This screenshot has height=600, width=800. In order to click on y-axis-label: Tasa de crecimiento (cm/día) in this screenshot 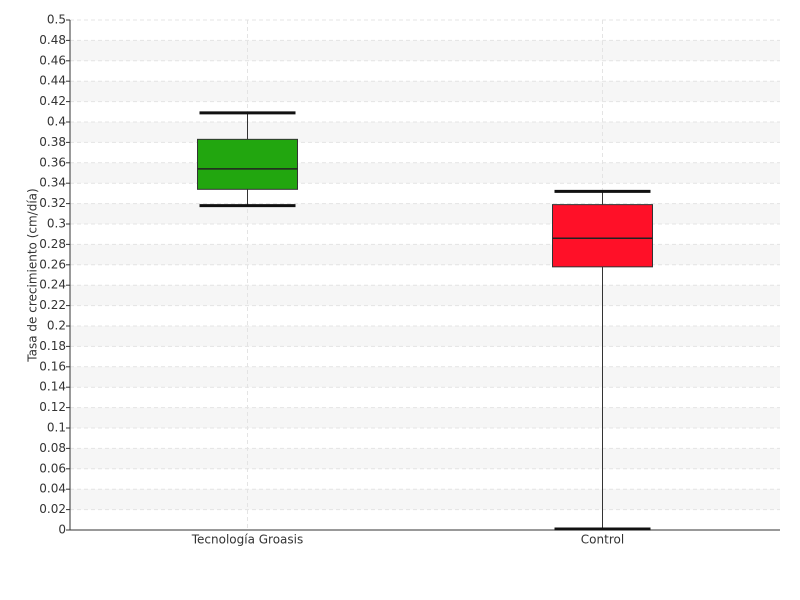, I will do `click(33, 275)`.